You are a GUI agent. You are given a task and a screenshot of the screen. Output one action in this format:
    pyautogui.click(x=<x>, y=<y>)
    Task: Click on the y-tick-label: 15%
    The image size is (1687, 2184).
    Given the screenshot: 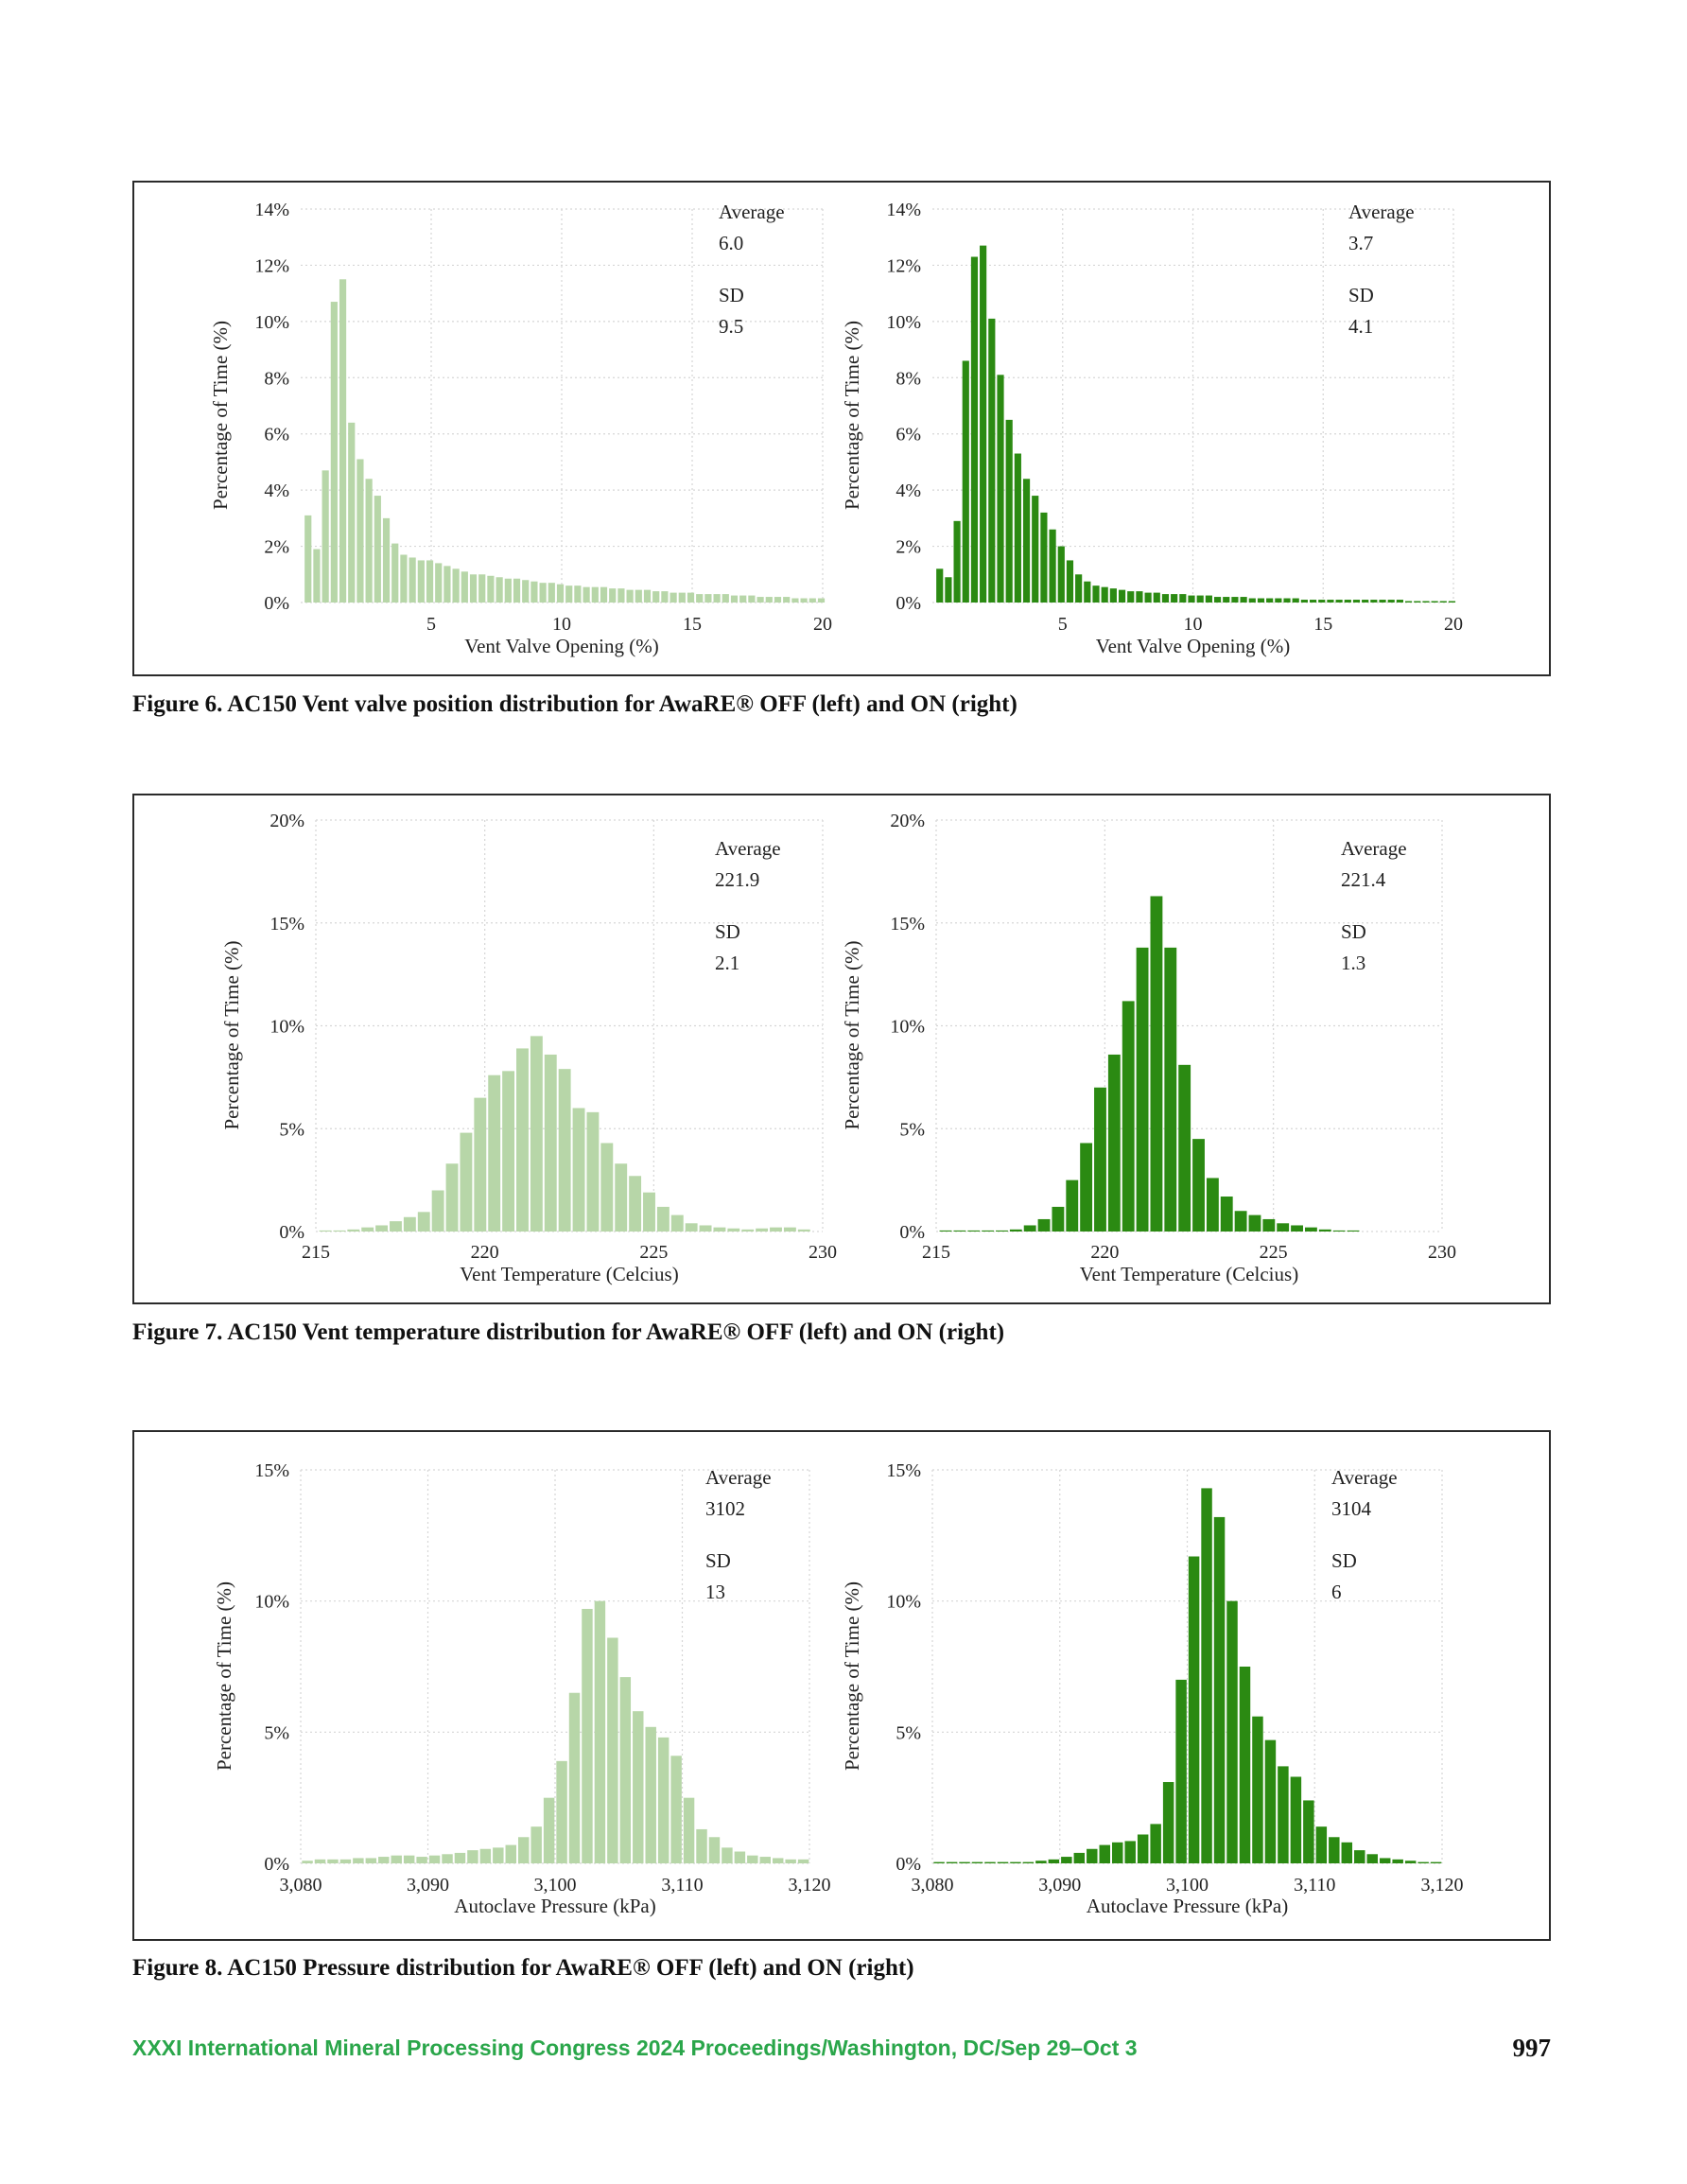 What is the action you would take?
    pyautogui.click(x=903, y=1471)
    